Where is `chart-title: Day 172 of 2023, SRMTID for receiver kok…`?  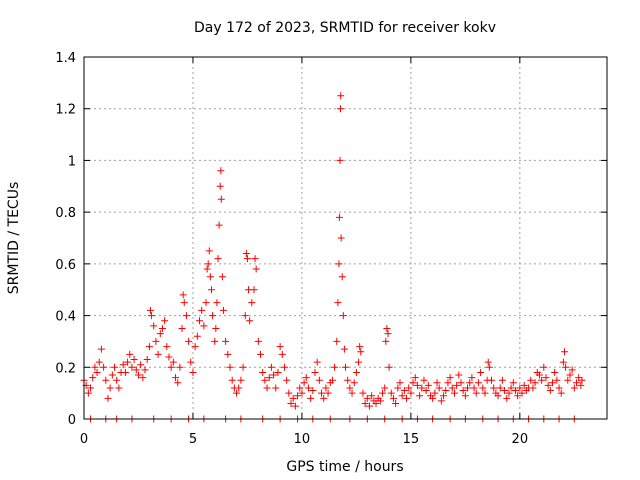
chart-title: Day 172 of 2023, SRMTID for receiver kok… is located at coordinates (345, 28).